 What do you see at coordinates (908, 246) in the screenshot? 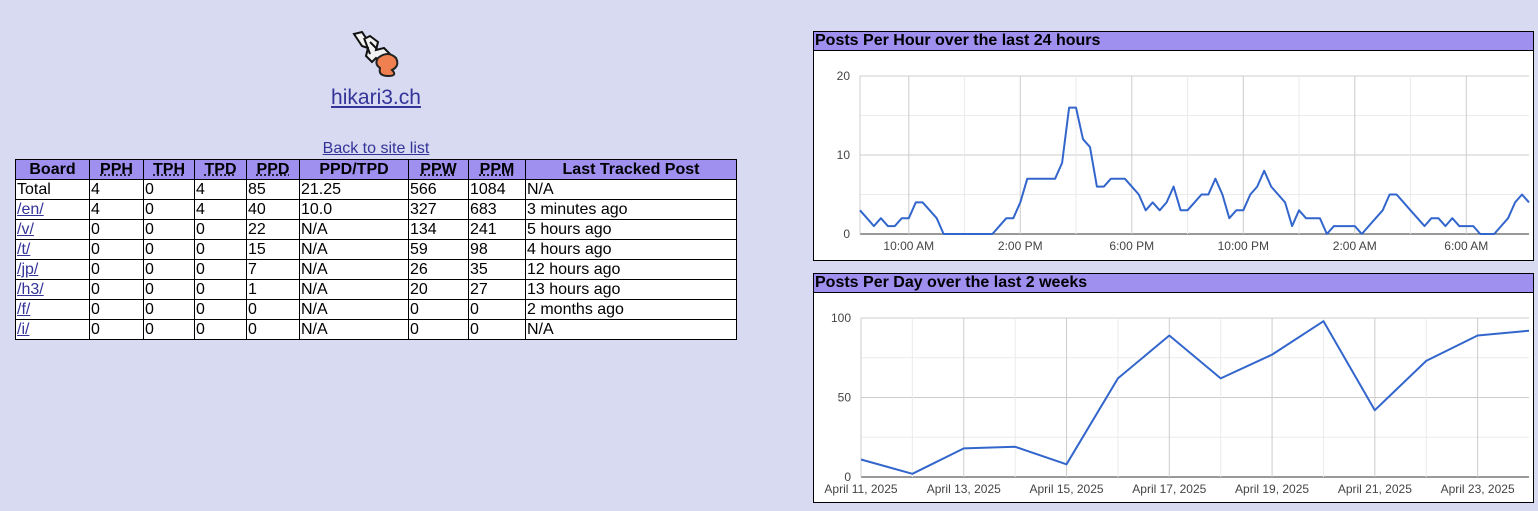
I see `x-tick-label: 10:00 AM` at bounding box center [908, 246].